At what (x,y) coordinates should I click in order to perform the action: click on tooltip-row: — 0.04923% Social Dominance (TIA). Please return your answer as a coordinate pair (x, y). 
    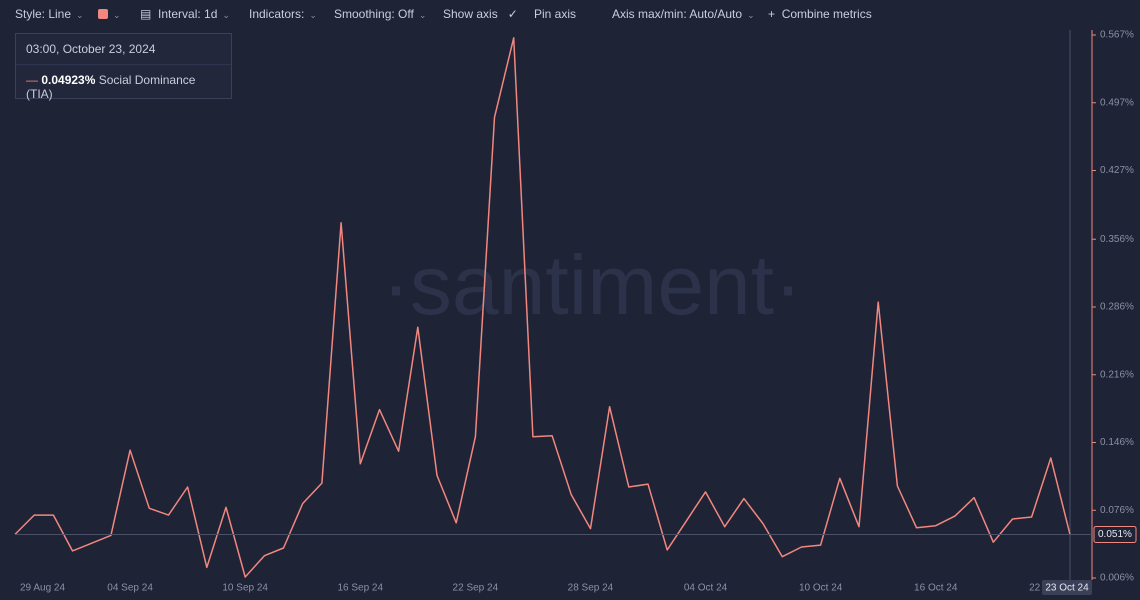
    Looking at the image, I should click on (111, 87).